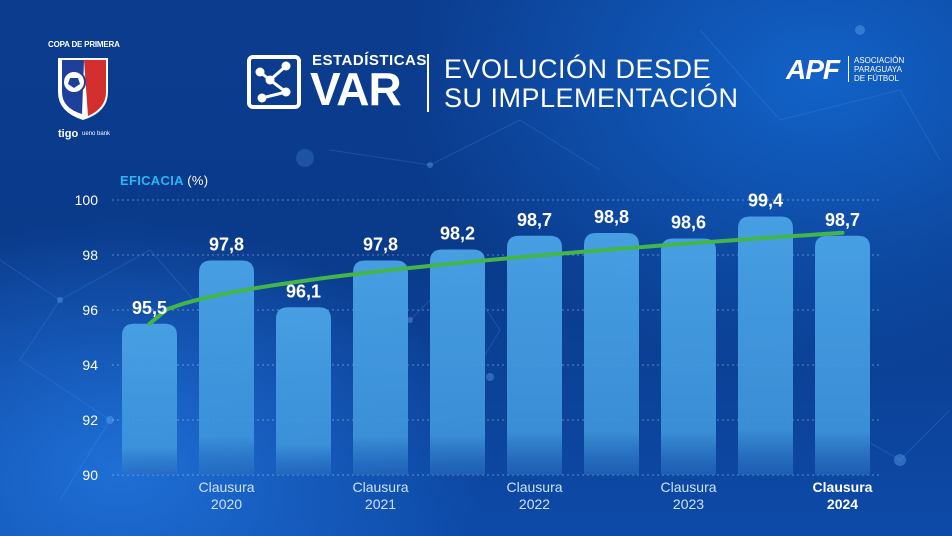 This screenshot has width=952, height=536. Describe the element at coordinates (591, 98) in the screenshot. I see `subtitle-line-2: SU IMPLEMENTACIÓN` at that location.